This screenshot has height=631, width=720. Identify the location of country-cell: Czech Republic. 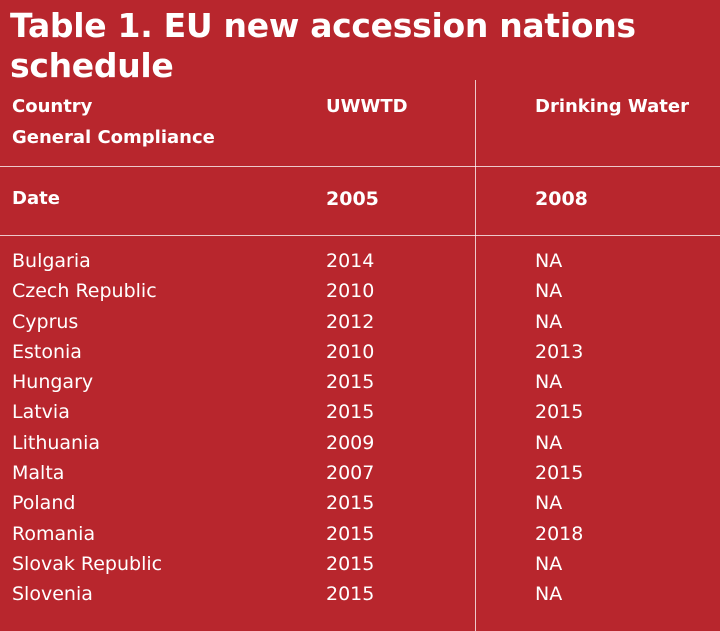
(84, 291).